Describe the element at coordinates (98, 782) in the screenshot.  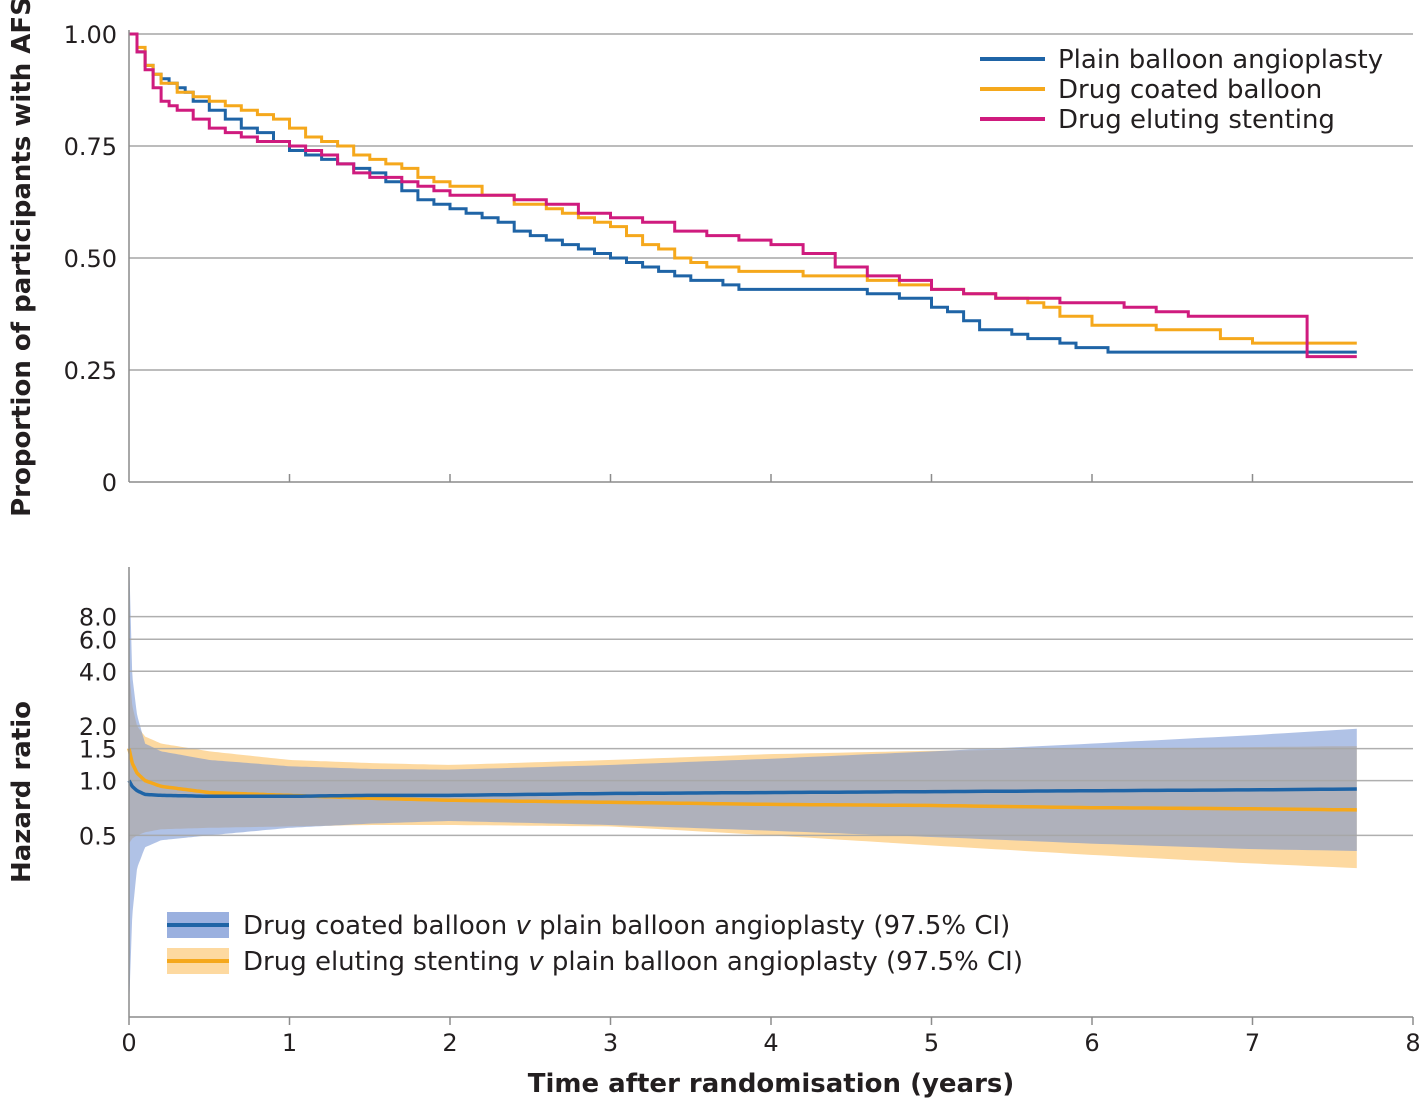
I see `hazard-y-tick-label: 1.0` at that location.